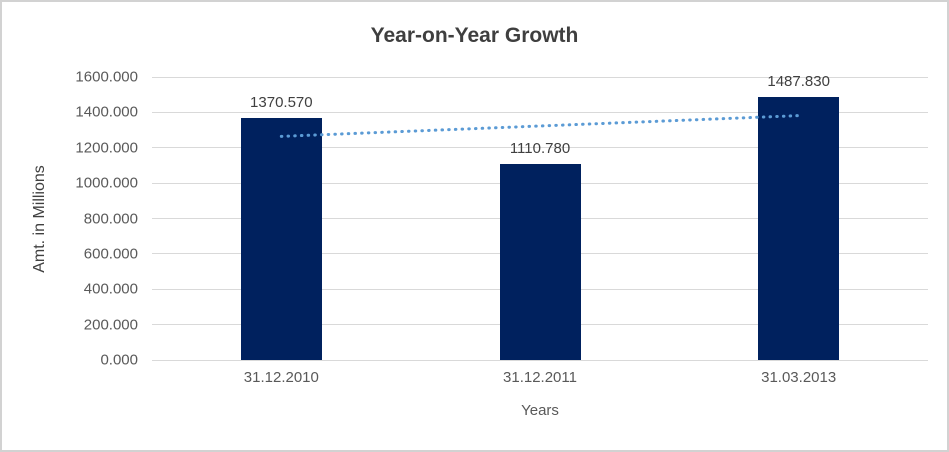 The height and width of the screenshot is (452, 949). I want to click on y-tick-label: 200.000, so click(110, 325).